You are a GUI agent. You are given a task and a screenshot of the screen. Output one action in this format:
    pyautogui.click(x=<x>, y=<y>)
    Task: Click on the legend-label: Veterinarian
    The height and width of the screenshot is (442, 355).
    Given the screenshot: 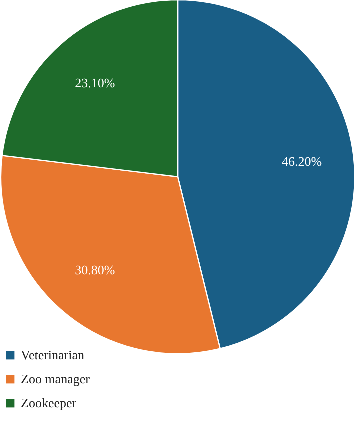 What is the action you would take?
    pyautogui.click(x=53, y=355)
    